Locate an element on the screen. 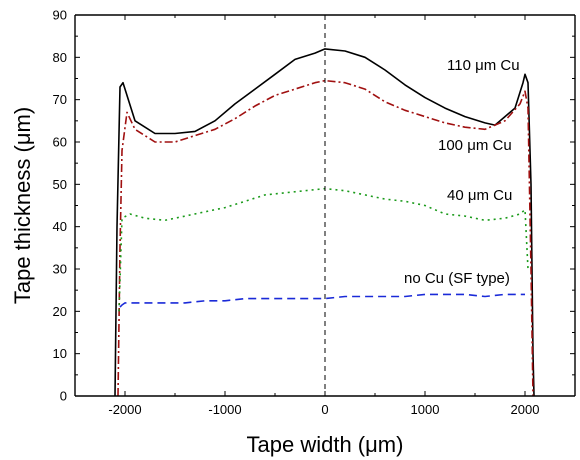 The image size is (580, 460). y-tick-label: 30 is located at coordinates (60, 269).